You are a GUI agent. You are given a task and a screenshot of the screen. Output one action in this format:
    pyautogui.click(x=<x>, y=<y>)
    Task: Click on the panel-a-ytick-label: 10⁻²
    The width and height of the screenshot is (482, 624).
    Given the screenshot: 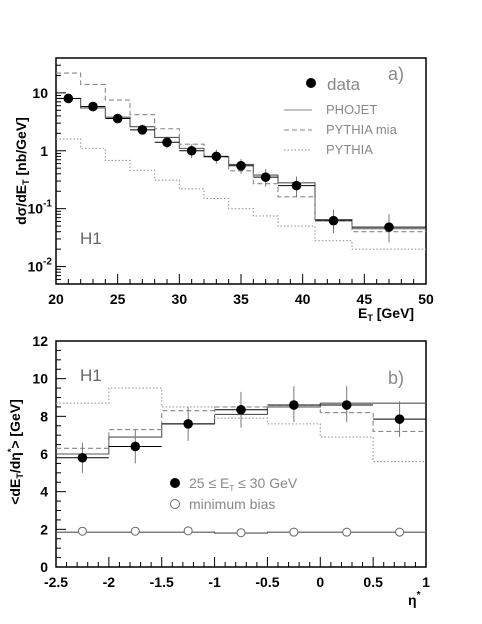 What is the action you would take?
    pyautogui.click(x=40, y=266)
    